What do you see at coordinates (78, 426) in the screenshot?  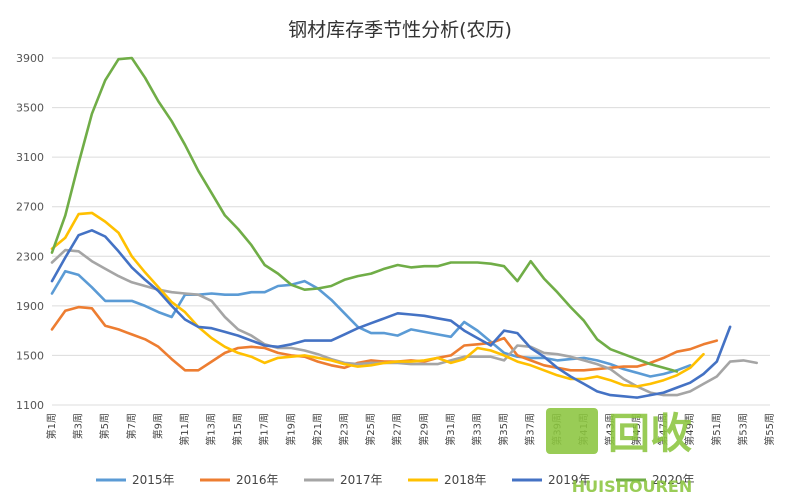 I see `x-tick-label: 第3周` at bounding box center [78, 426].